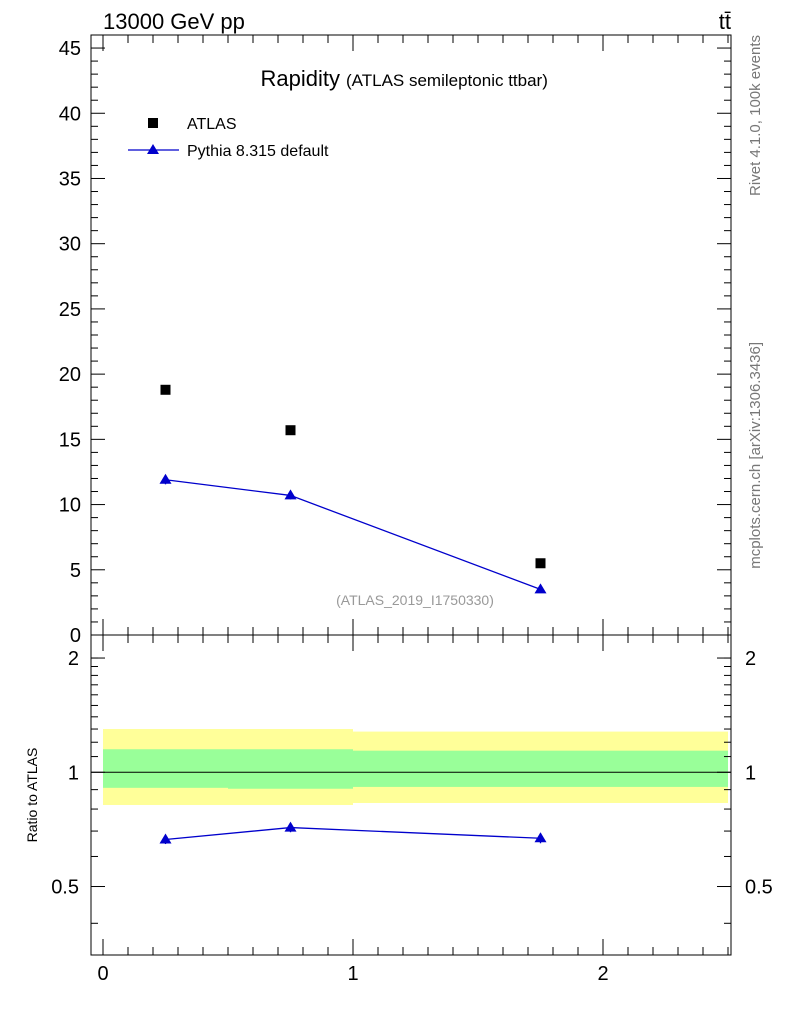 This screenshot has width=786, height=1024. Describe the element at coordinates (759, 888) in the screenshot. I see `ratio-y-tick-label-right: 0.5` at that location.